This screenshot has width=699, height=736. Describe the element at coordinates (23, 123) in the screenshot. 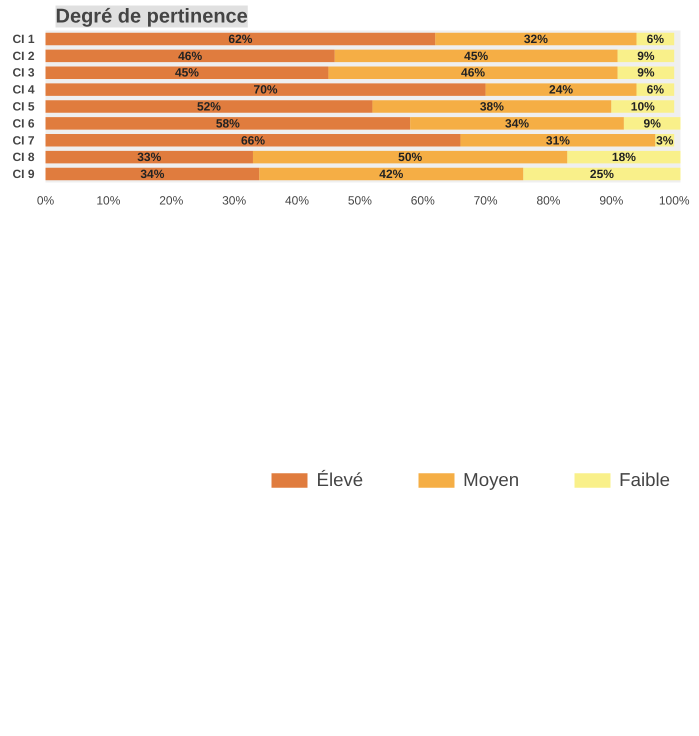

I see `y-tick-label: CI 6` at that location.